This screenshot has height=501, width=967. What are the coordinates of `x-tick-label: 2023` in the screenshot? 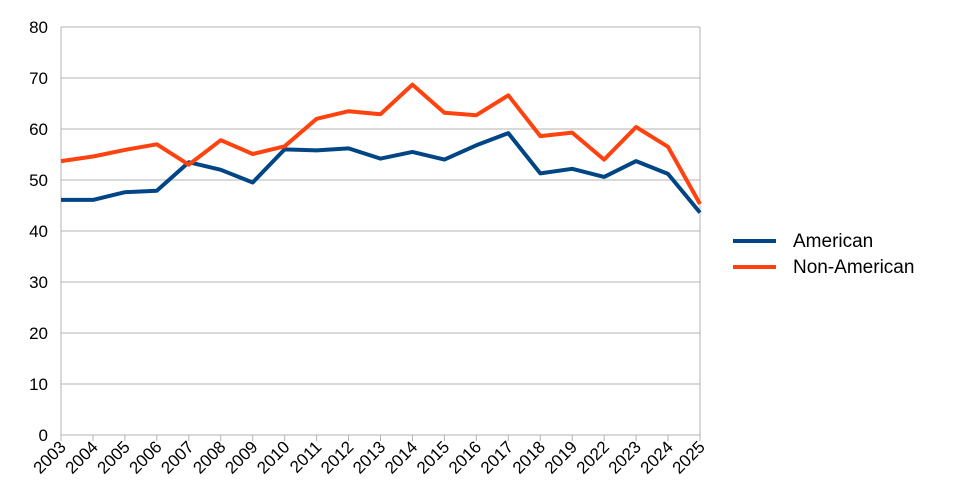 It's located at (625, 457).